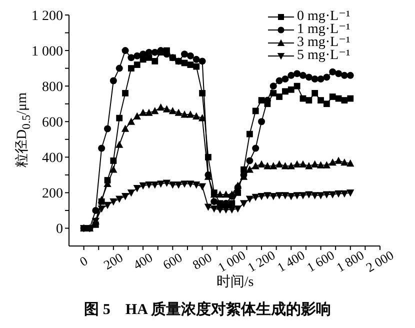 The width and height of the screenshot is (415, 328). What do you see at coordinates (323, 16) in the screenshot?
I see `legend-label: 0 mg·L⁻¹` at bounding box center [323, 16].